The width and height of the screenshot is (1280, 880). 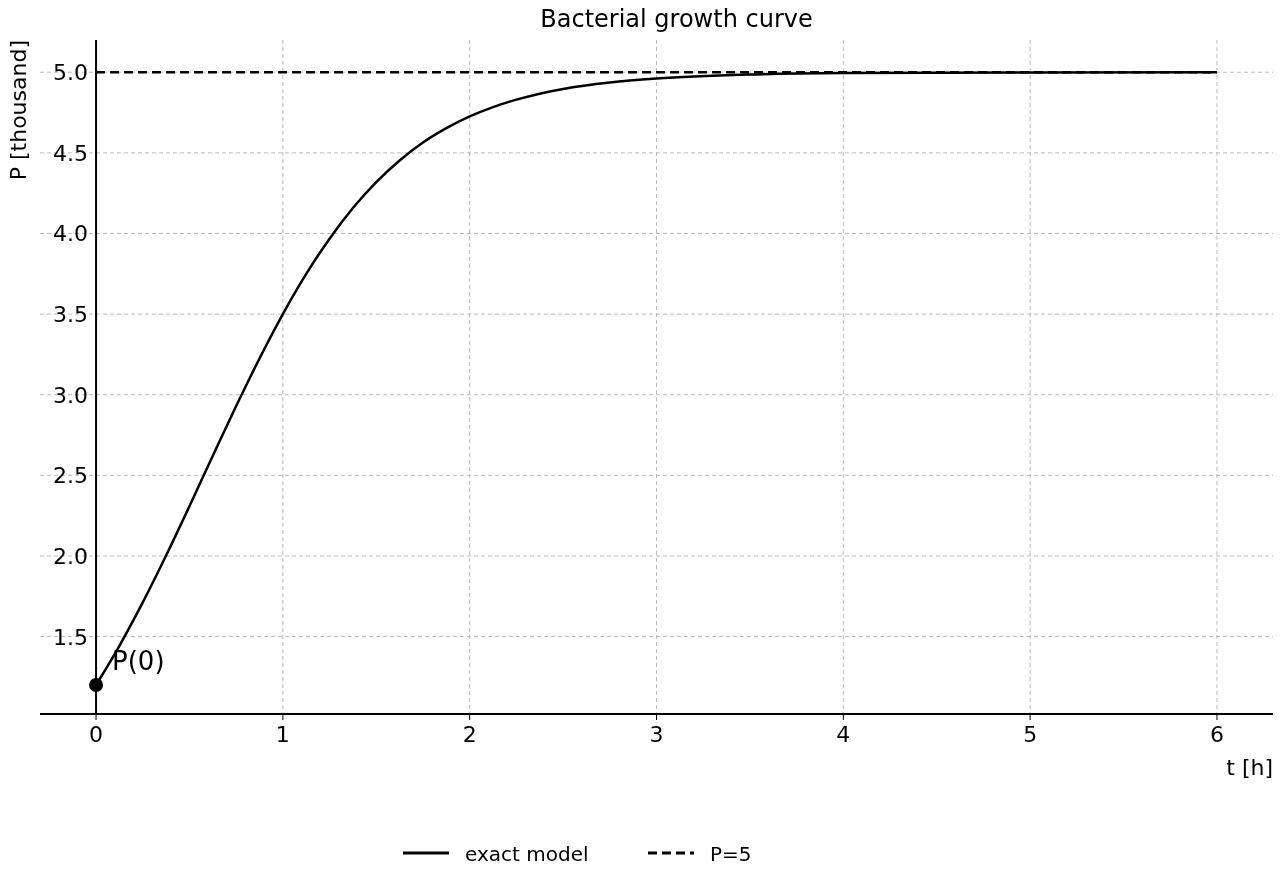 What do you see at coordinates (71, 315) in the screenshot?
I see `y-tick-label: 3.5` at bounding box center [71, 315].